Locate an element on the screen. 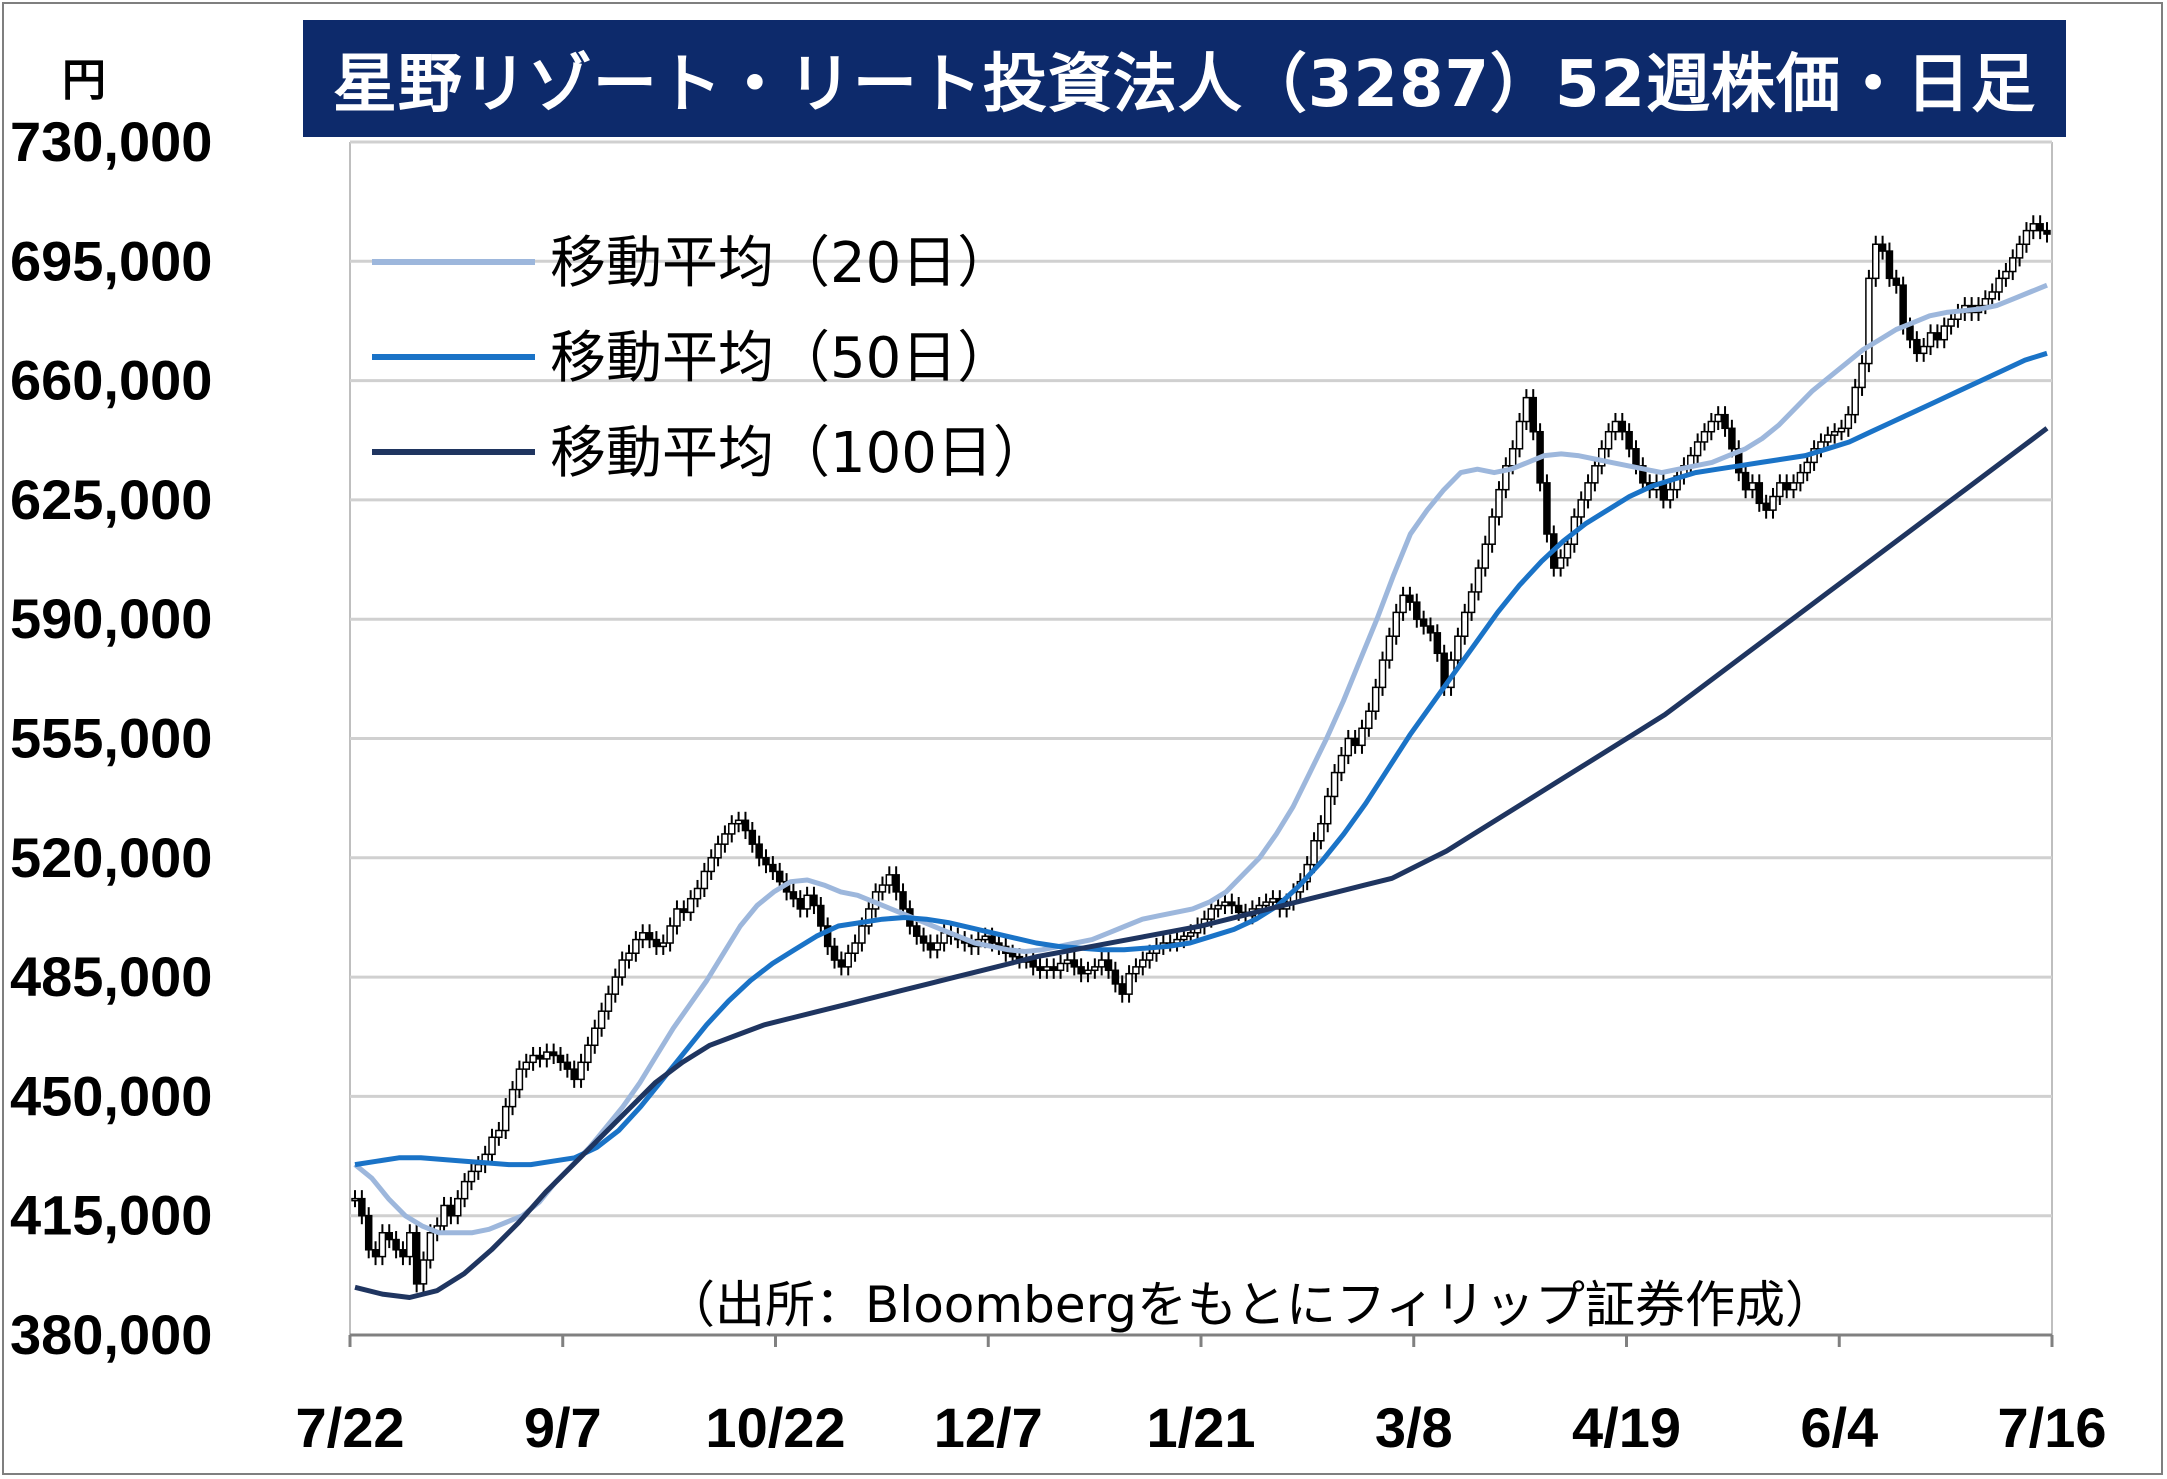 This screenshot has width=2167, height=1479. legend: 移動平均（20日） 移動平均（50日） 移動平均（100日） is located at coordinates (710, 358).